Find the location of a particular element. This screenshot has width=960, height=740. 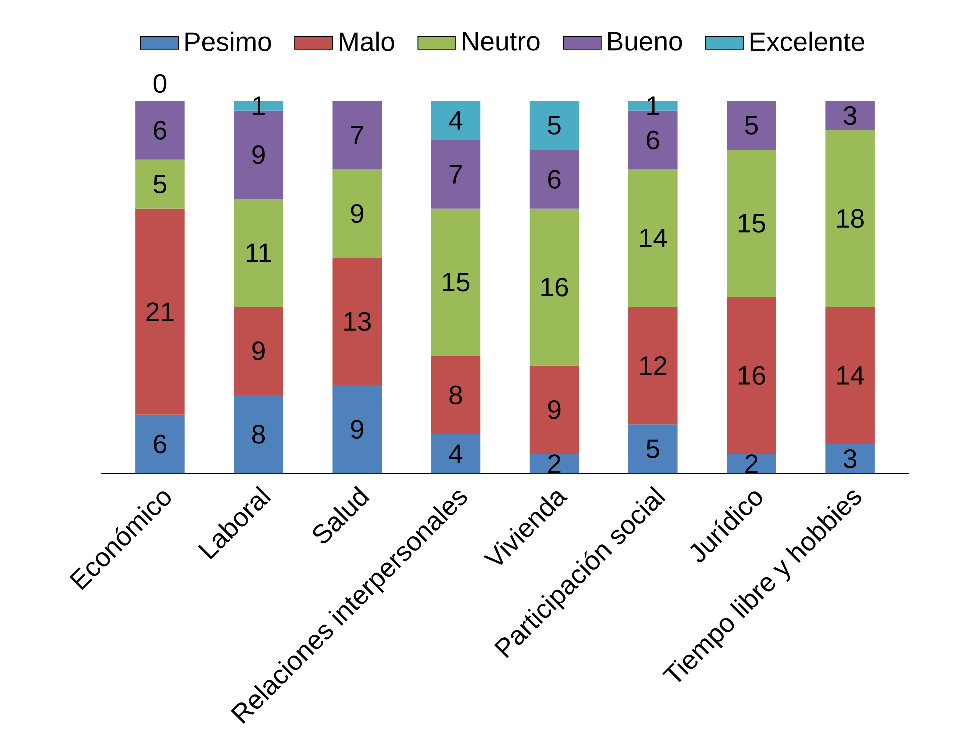

data-label: 11 is located at coordinates (259, 253).